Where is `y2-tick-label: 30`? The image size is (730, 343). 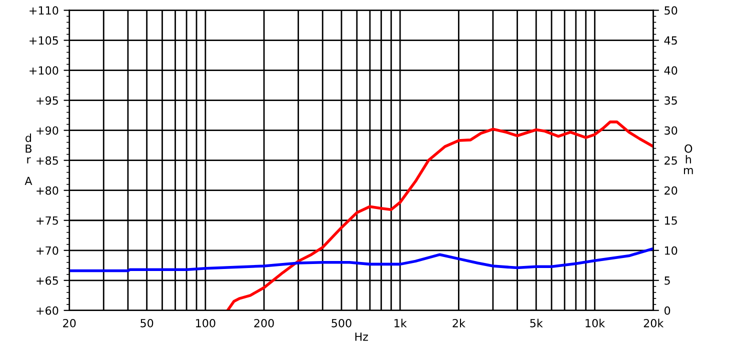
y2-tick-label: 30 is located at coordinates (671, 130).